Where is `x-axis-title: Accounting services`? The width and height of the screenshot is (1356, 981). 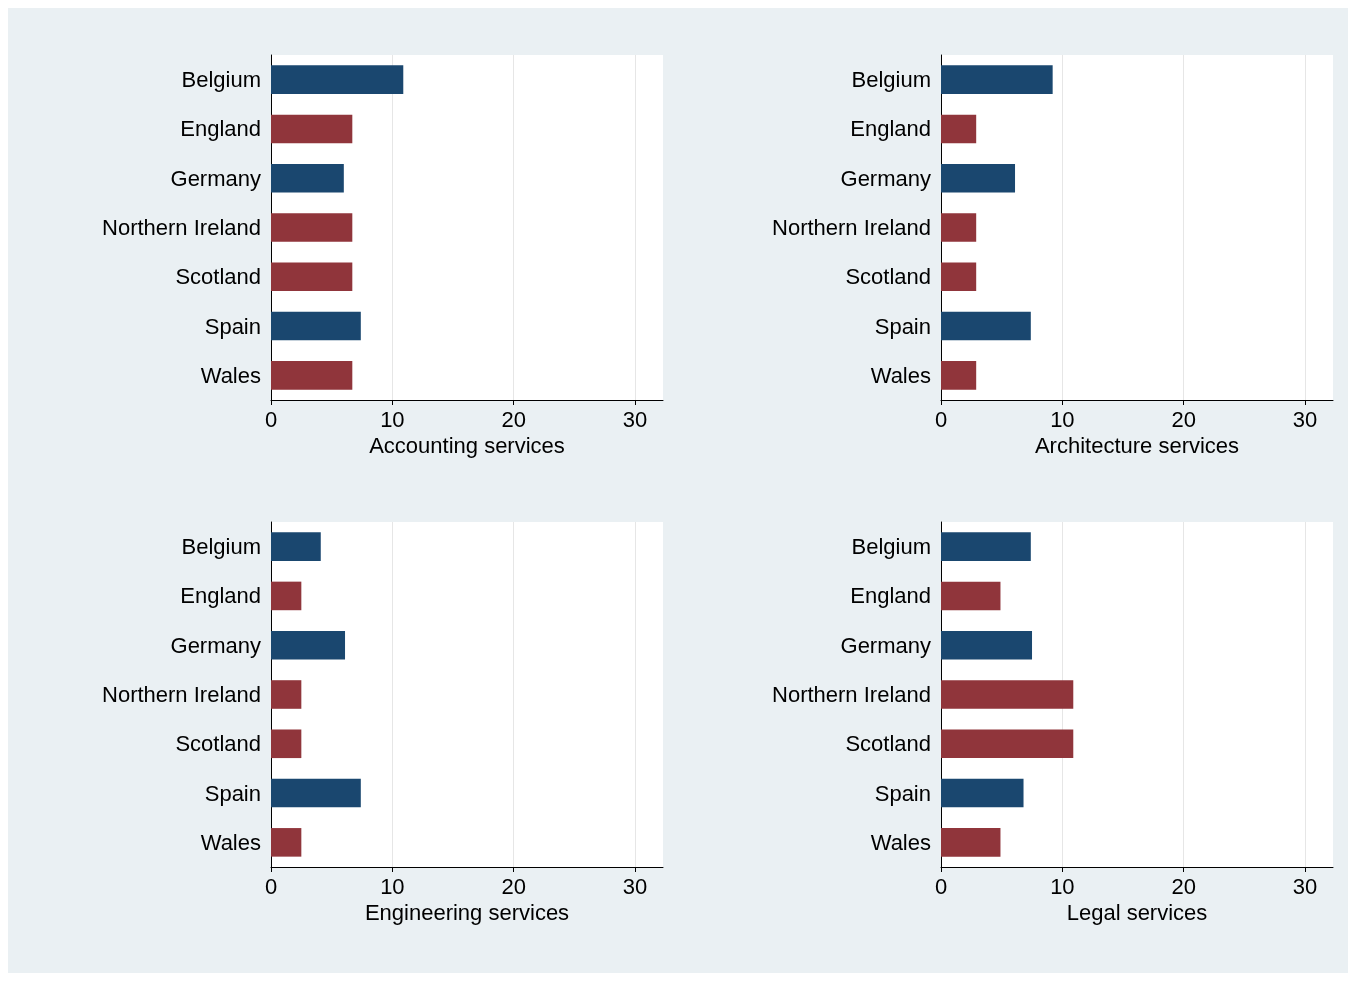
x-axis-title: Accounting services is located at coordinates (467, 446).